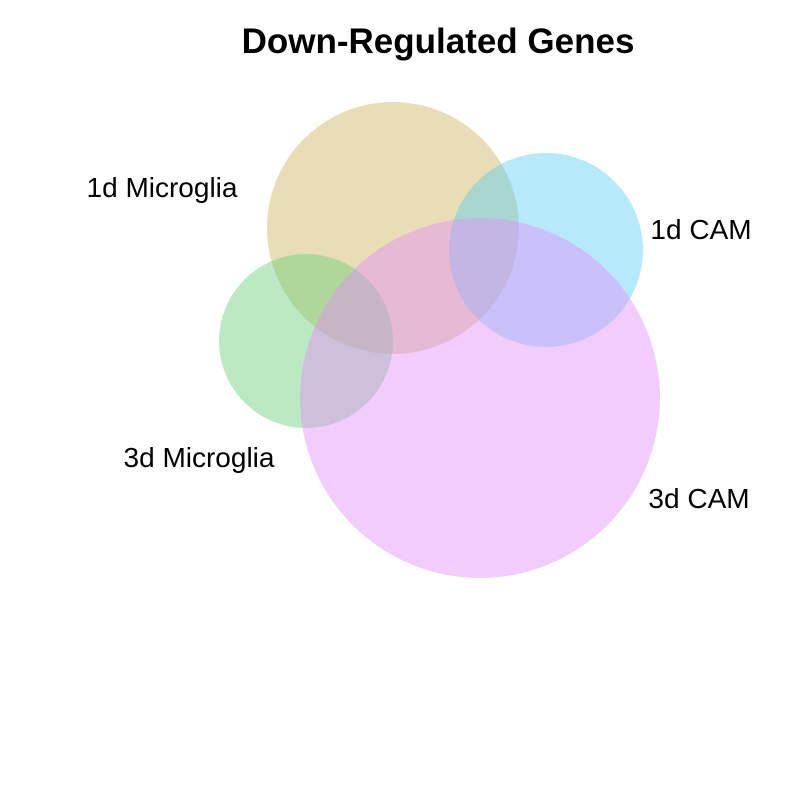 This screenshot has width=800, height=800. Describe the element at coordinates (546, 250) in the screenshot. I see `venn-circle-1d-cam` at that location.